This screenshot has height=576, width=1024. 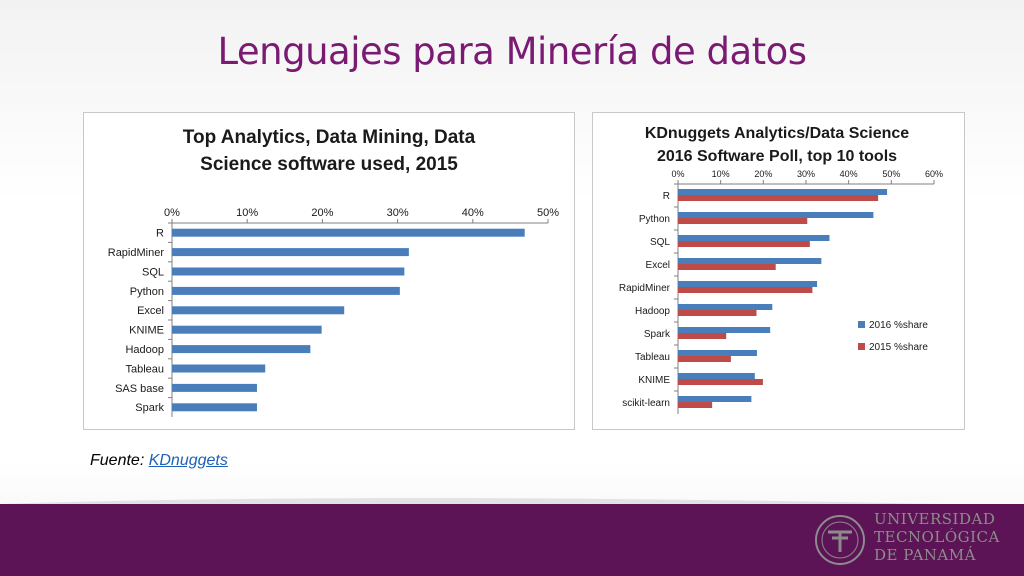 What do you see at coordinates (934, 519) in the screenshot?
I see `logo-line-1: UNIVERSIDAD` at bounding box center [934, 519].